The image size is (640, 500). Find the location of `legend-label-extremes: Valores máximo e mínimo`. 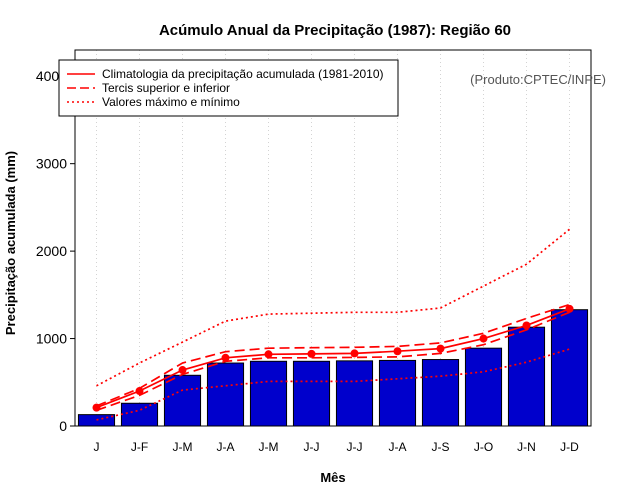

legend-label-extremes: Valores máximo e mínimo is located at coordinates (171, 102).